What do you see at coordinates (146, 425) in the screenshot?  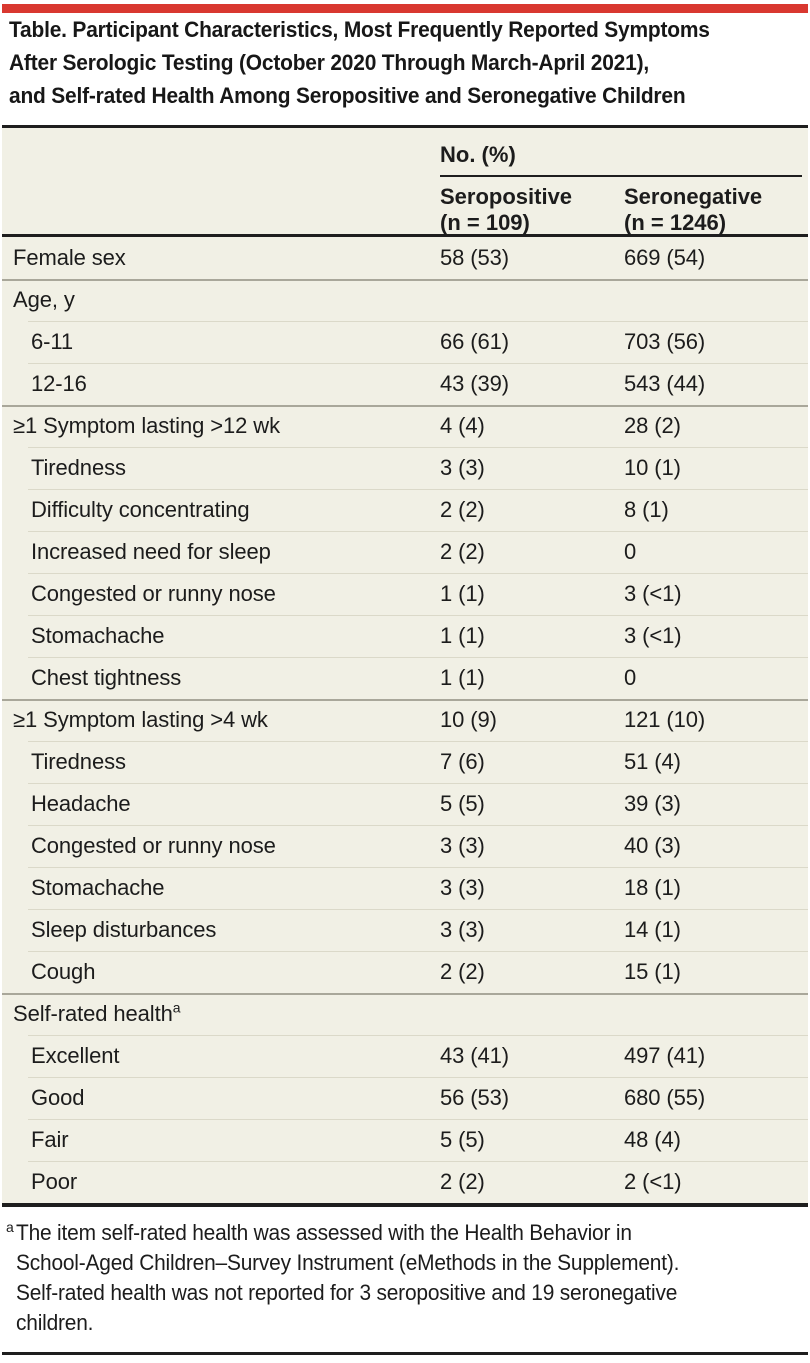 I see `row-label-text: ≥1 Symptom lasting >12 wk` at bounding box center [146, 425].